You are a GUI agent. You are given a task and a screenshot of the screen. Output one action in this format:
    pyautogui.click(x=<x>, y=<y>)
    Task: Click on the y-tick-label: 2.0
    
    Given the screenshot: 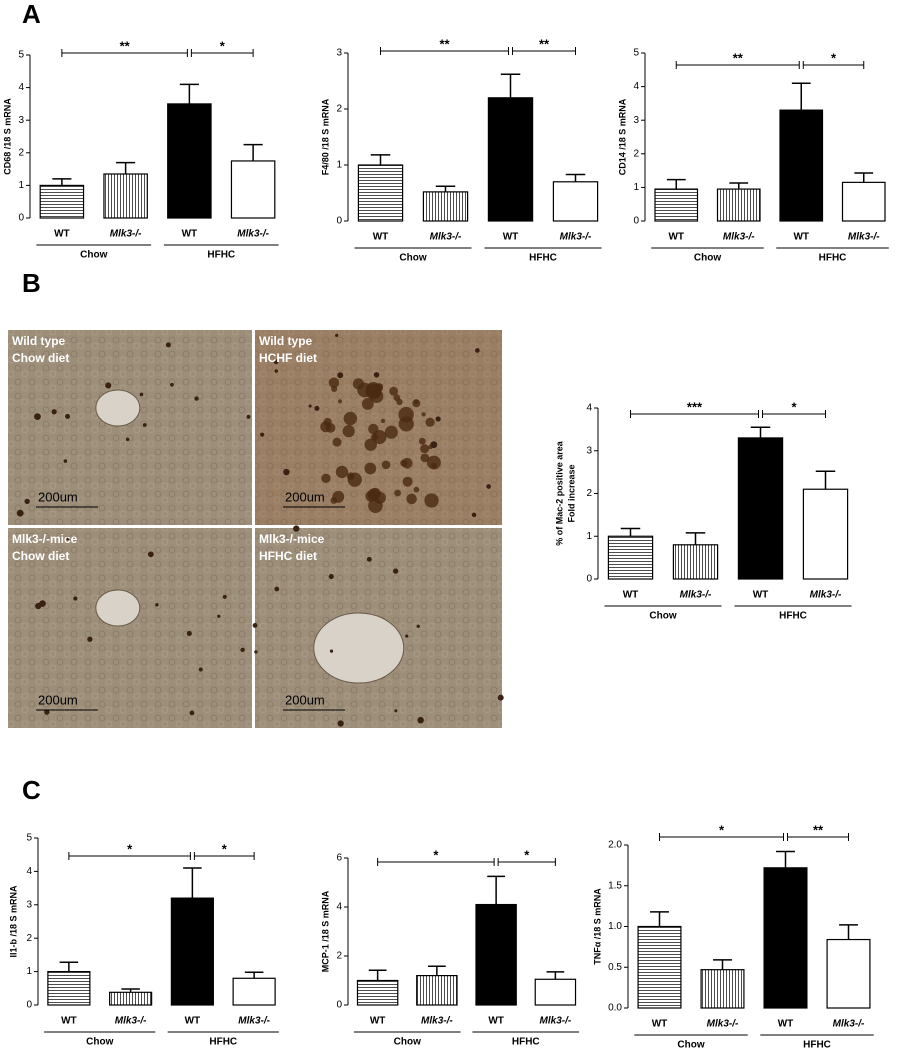 What is the action you would take?
    pyautogui.click(x=615, y=845)
    